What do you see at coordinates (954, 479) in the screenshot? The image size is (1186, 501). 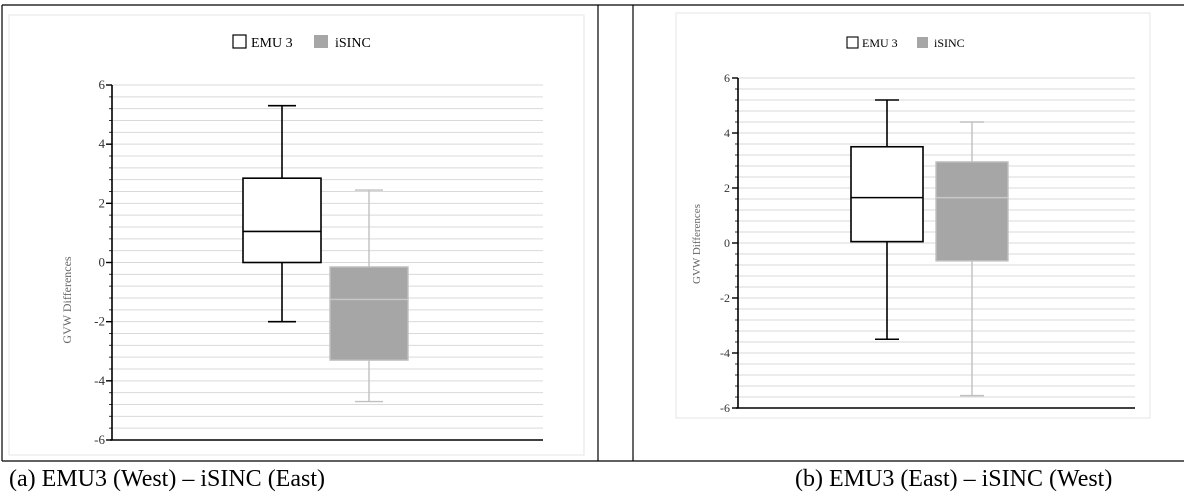 I see `caption-b: (b) EMU3 (East) – iSINC (West)` at bounding box center [954, 479].